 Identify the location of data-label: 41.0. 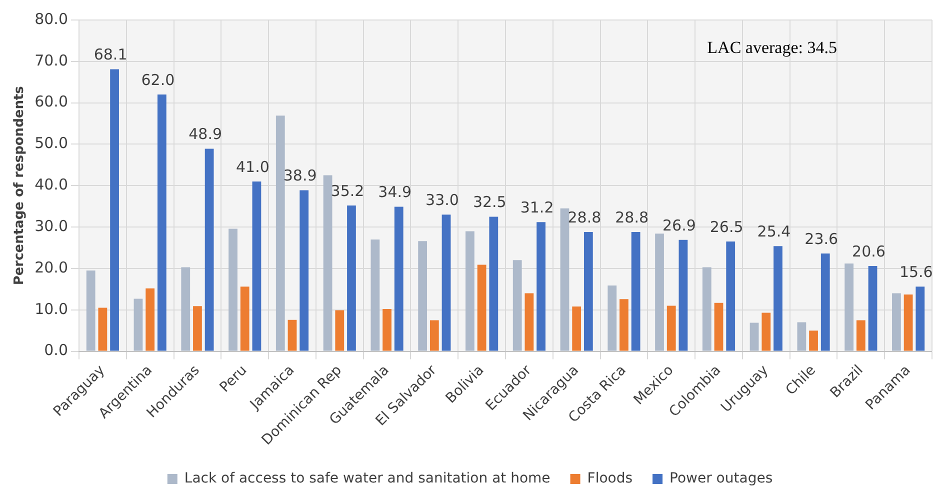
(253, 167).